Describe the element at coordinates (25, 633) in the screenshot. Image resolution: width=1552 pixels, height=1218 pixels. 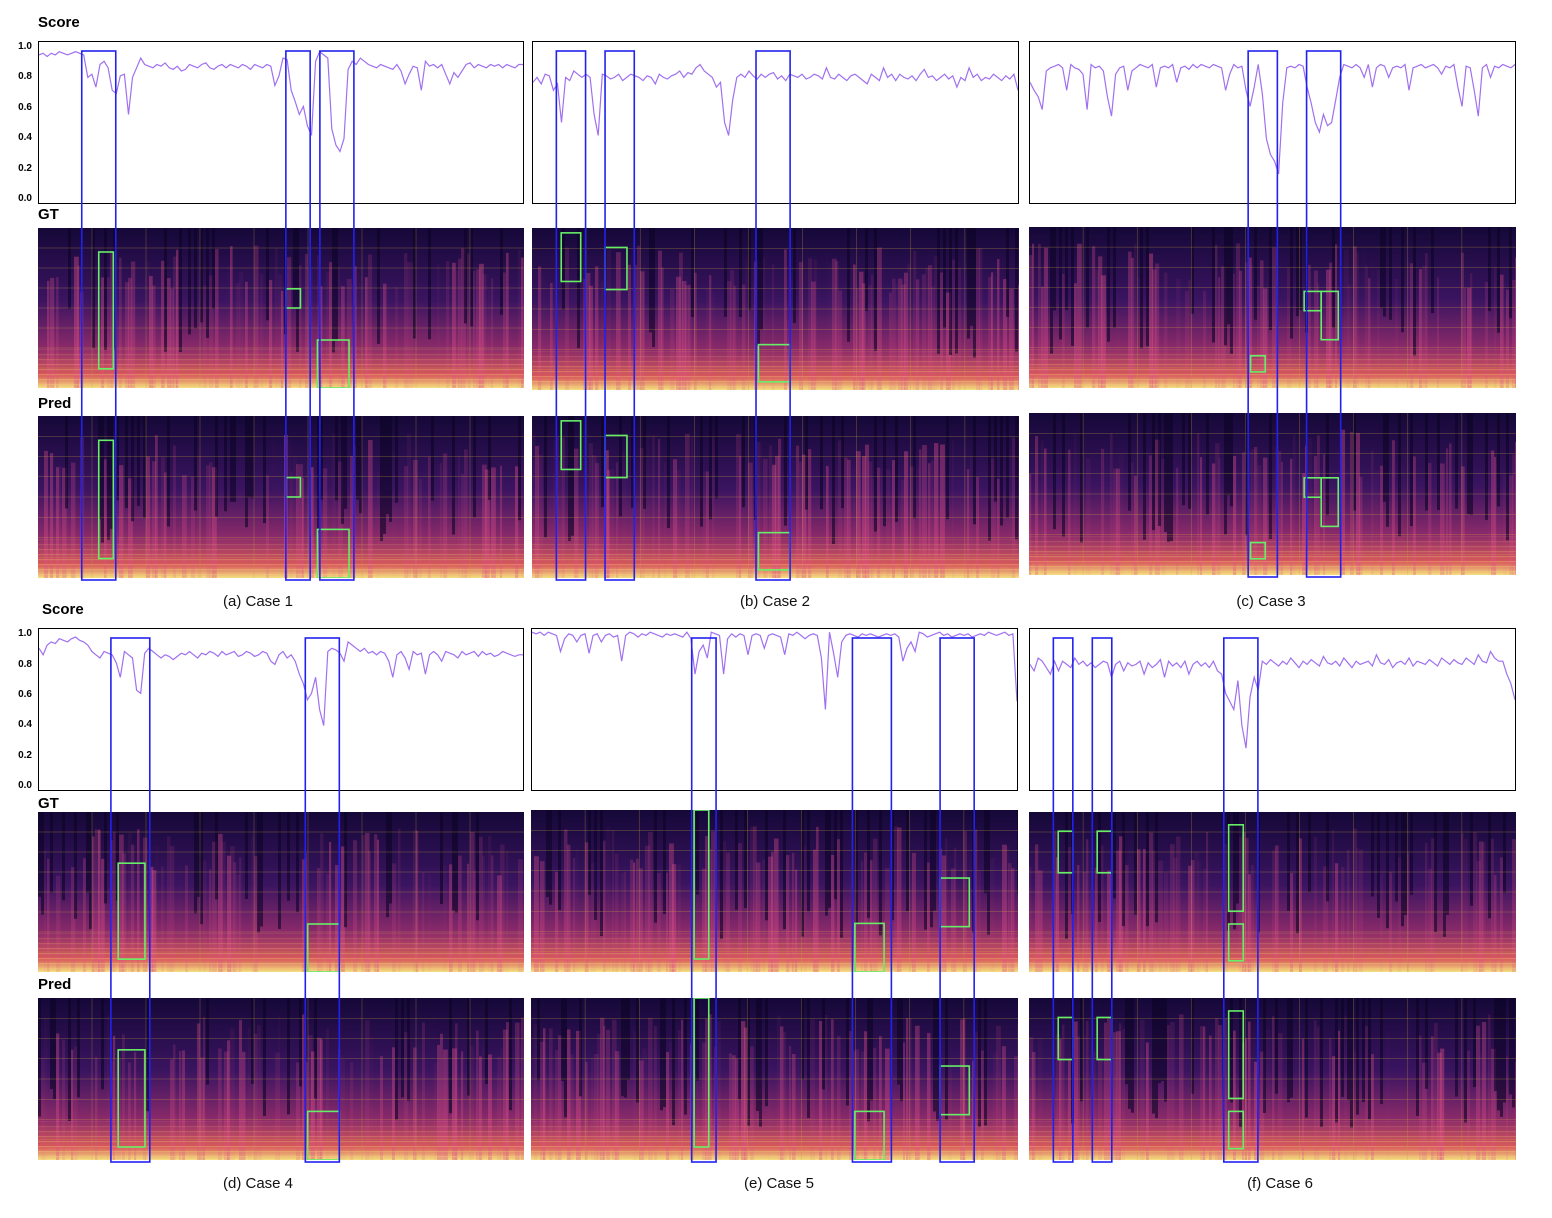
I see `ytick-bottom-1.0: 1.0` at that location.